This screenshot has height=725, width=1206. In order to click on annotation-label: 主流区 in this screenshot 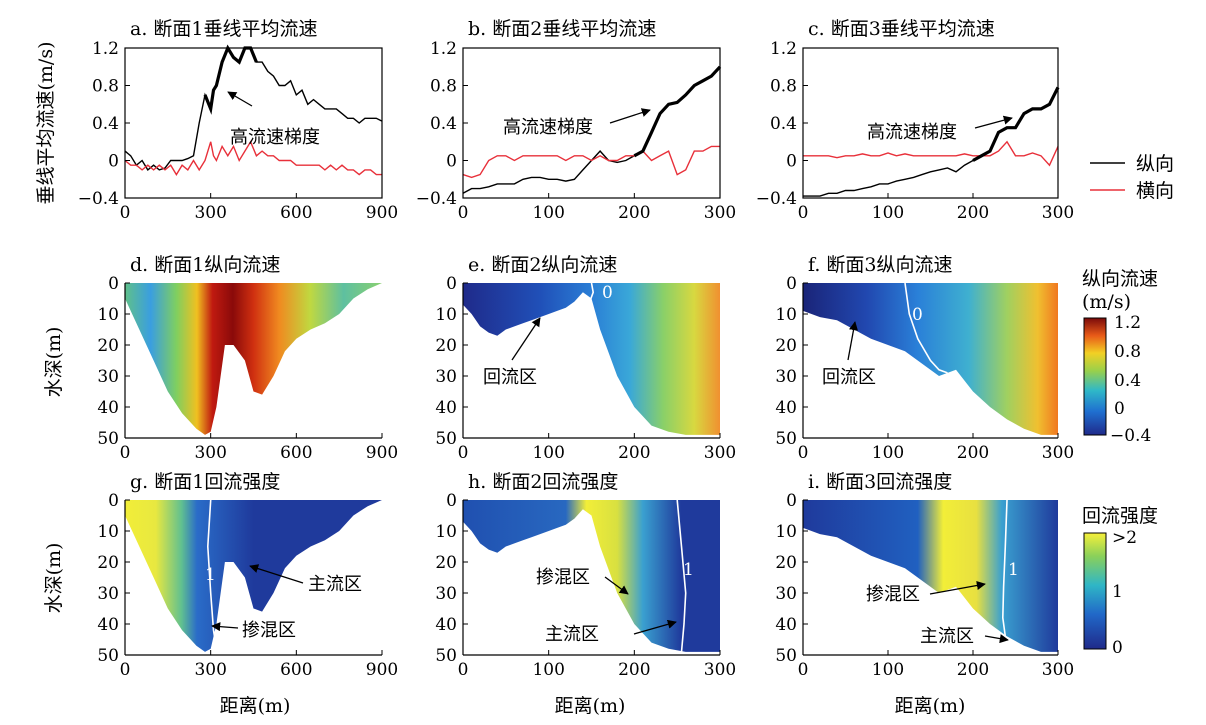, I will do `click(335, 584)`.